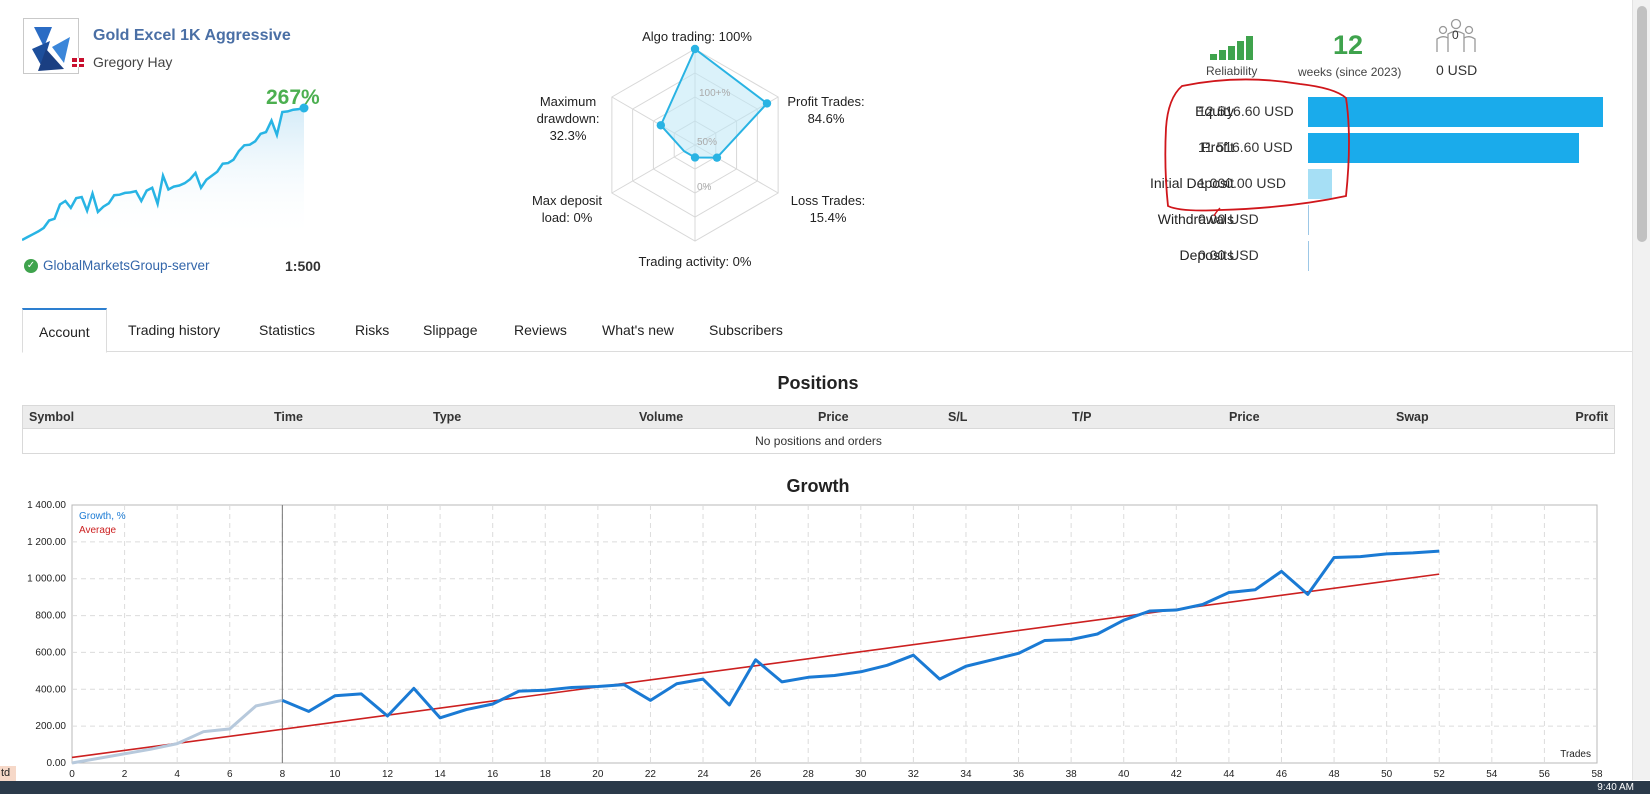  What do you see at coordinates (192, 35) in the screenshot?
I see `signal-title: Gold Excel 1K Aggressive` at bounding box center [192, 35].